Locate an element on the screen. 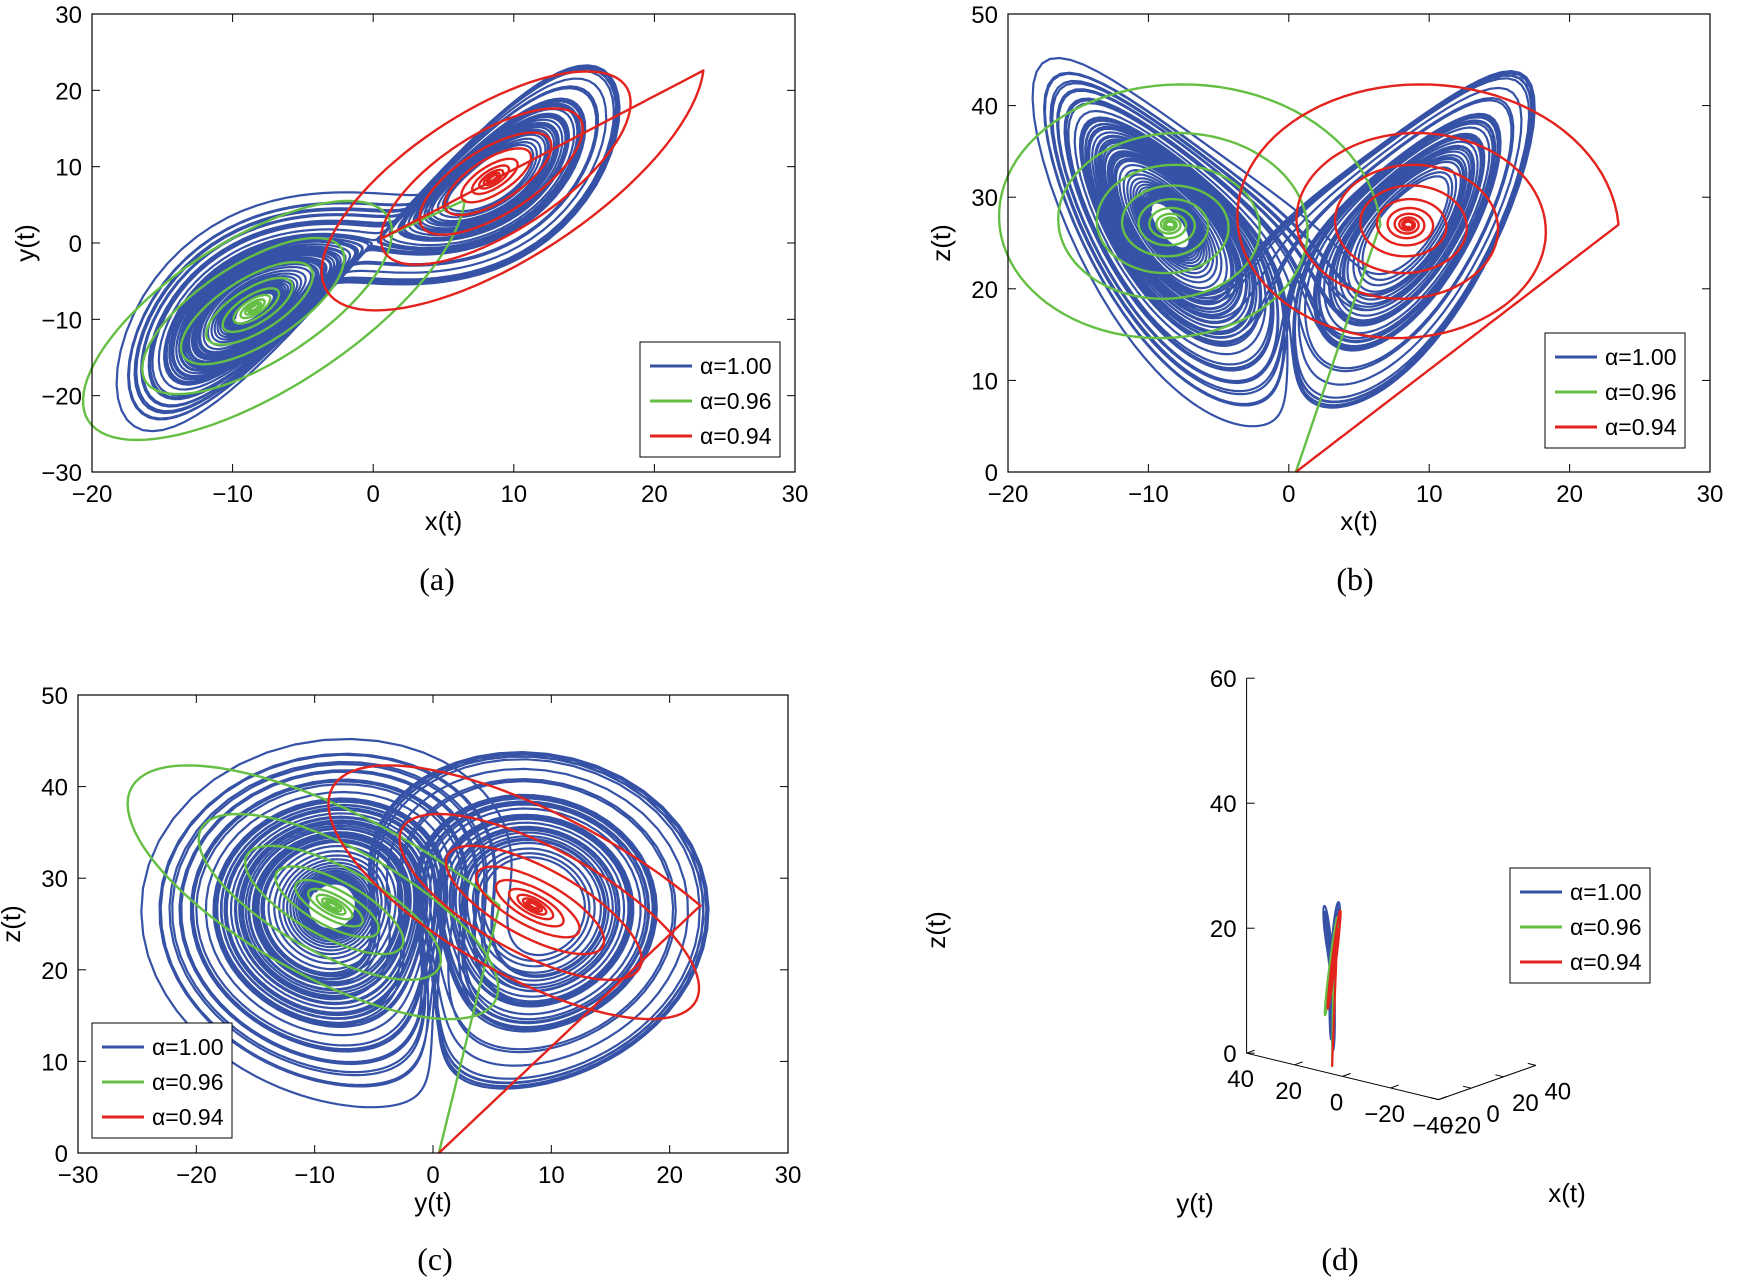  y-tick-label: −30 is located at coordinates (61, 473).